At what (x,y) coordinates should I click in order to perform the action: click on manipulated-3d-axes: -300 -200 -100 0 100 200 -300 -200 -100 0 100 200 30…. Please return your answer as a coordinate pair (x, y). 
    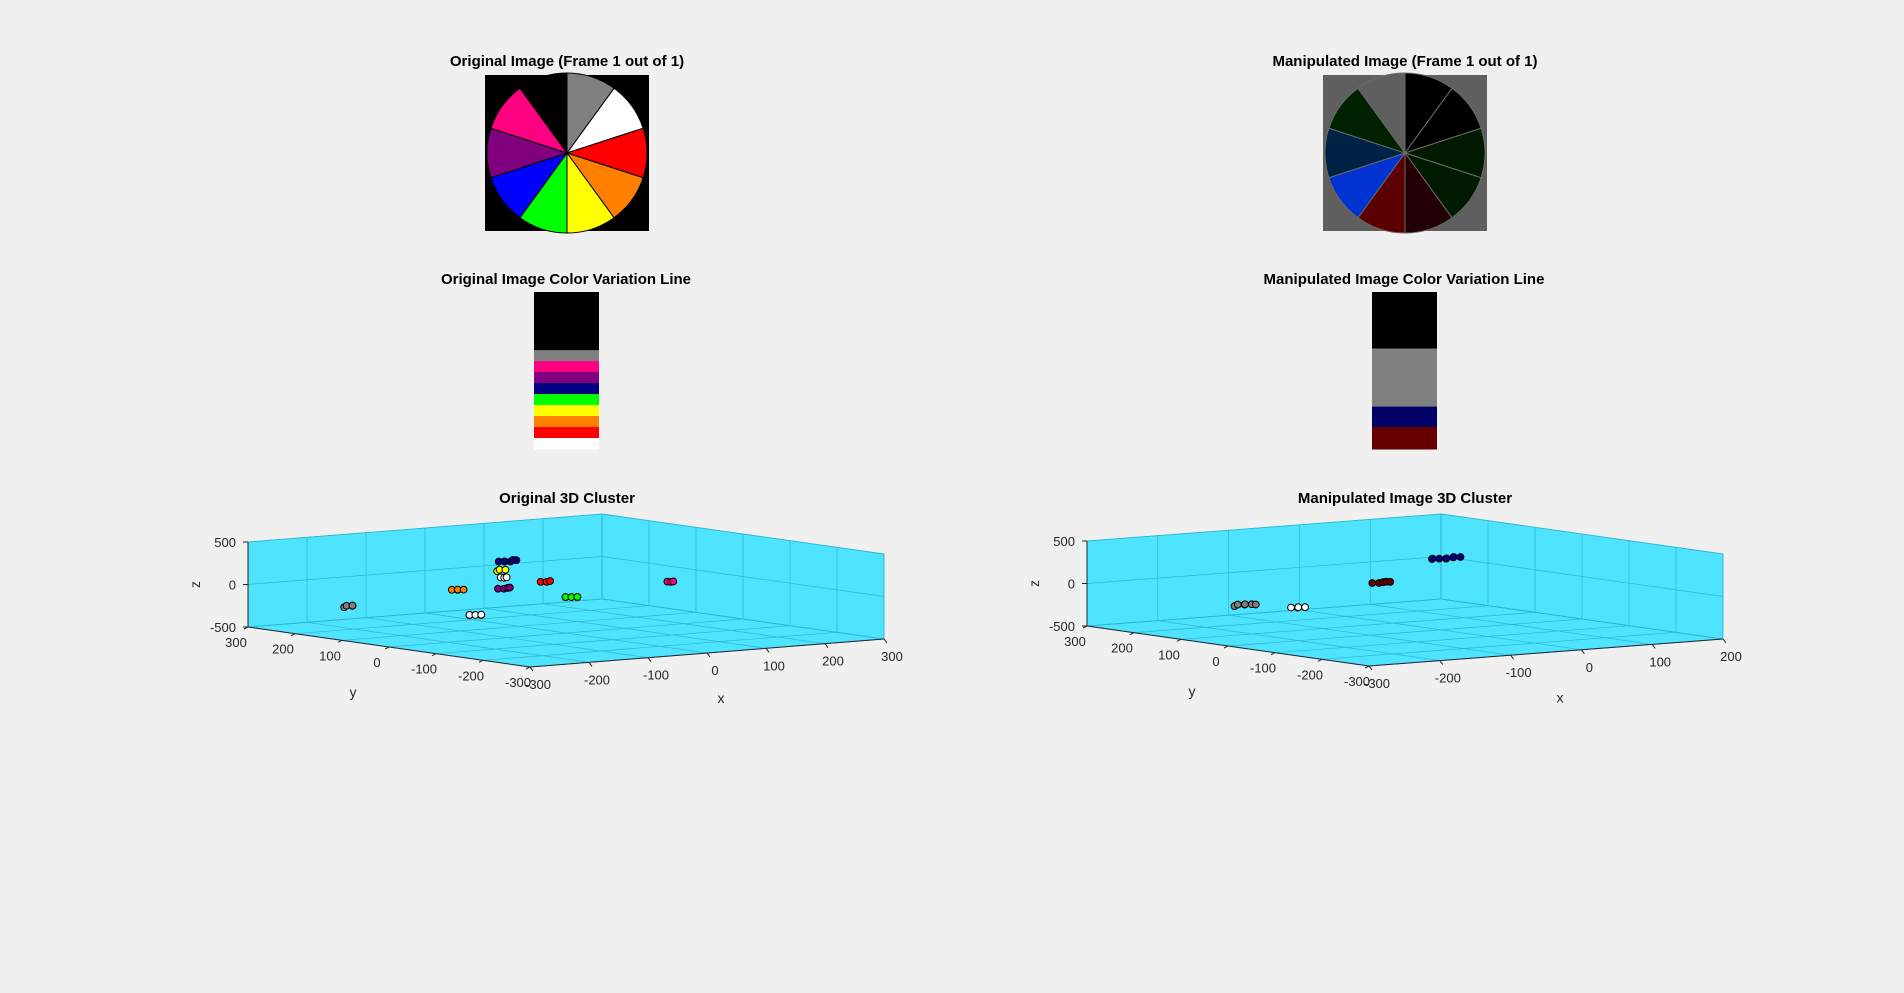
    Looking at the image, I should click on (1384, 609).